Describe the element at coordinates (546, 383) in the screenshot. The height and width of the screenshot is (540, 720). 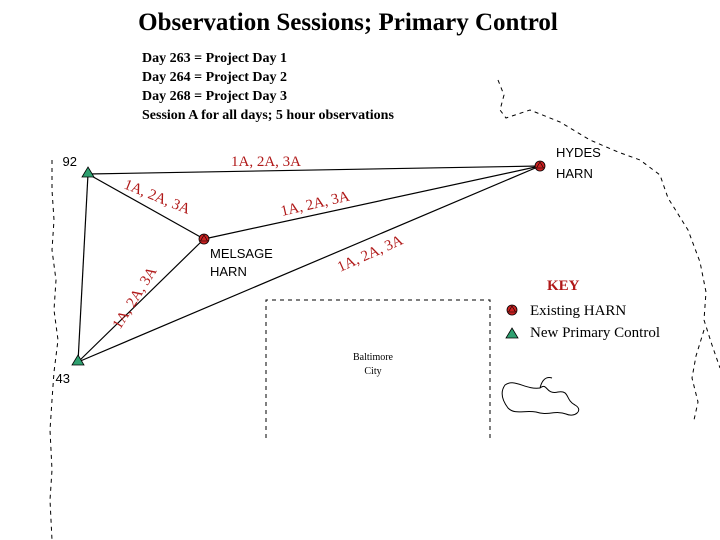
I see `river-branch` at that location.